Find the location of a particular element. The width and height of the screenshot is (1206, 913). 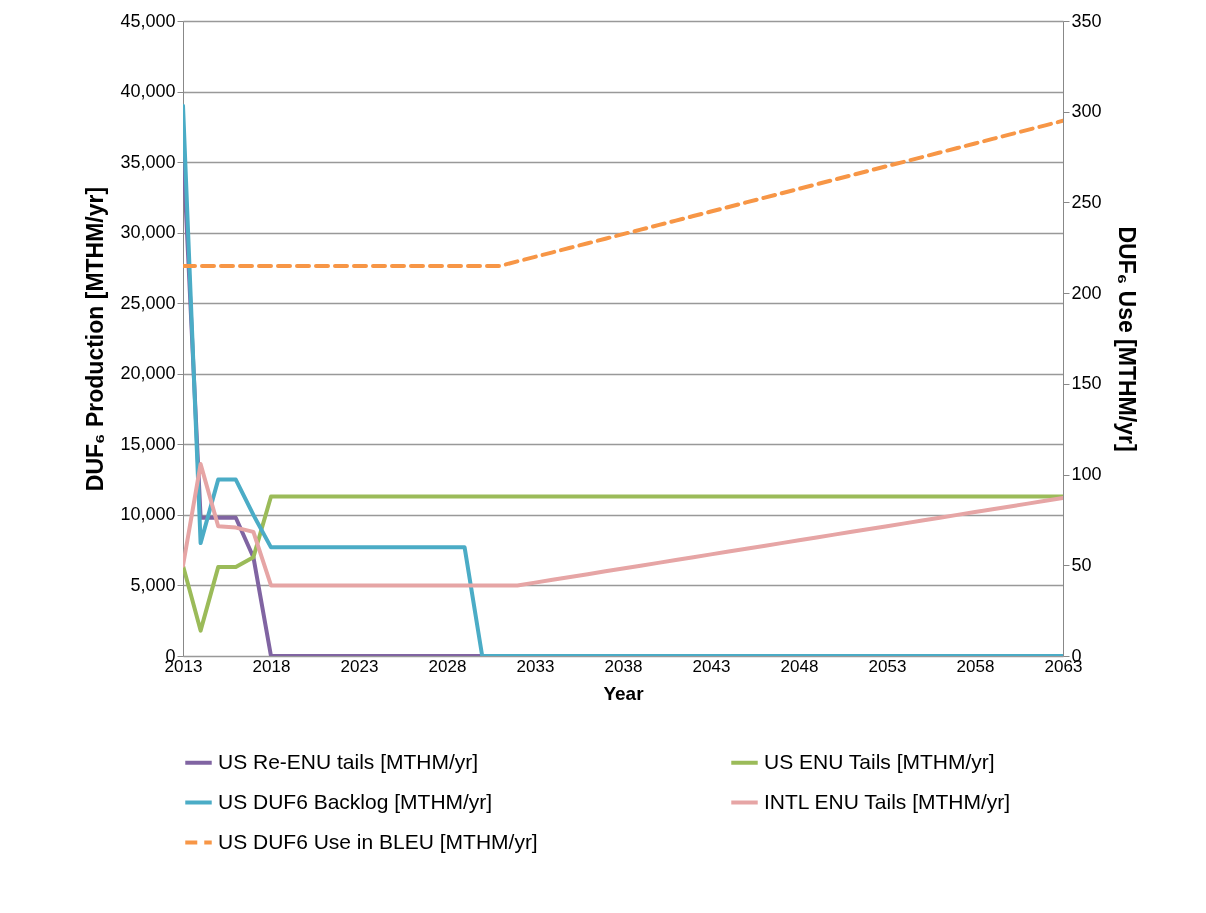

legend-label: US DUF6 Use in BLEU [MTHM/yr] is located at coordinates (378, 841).